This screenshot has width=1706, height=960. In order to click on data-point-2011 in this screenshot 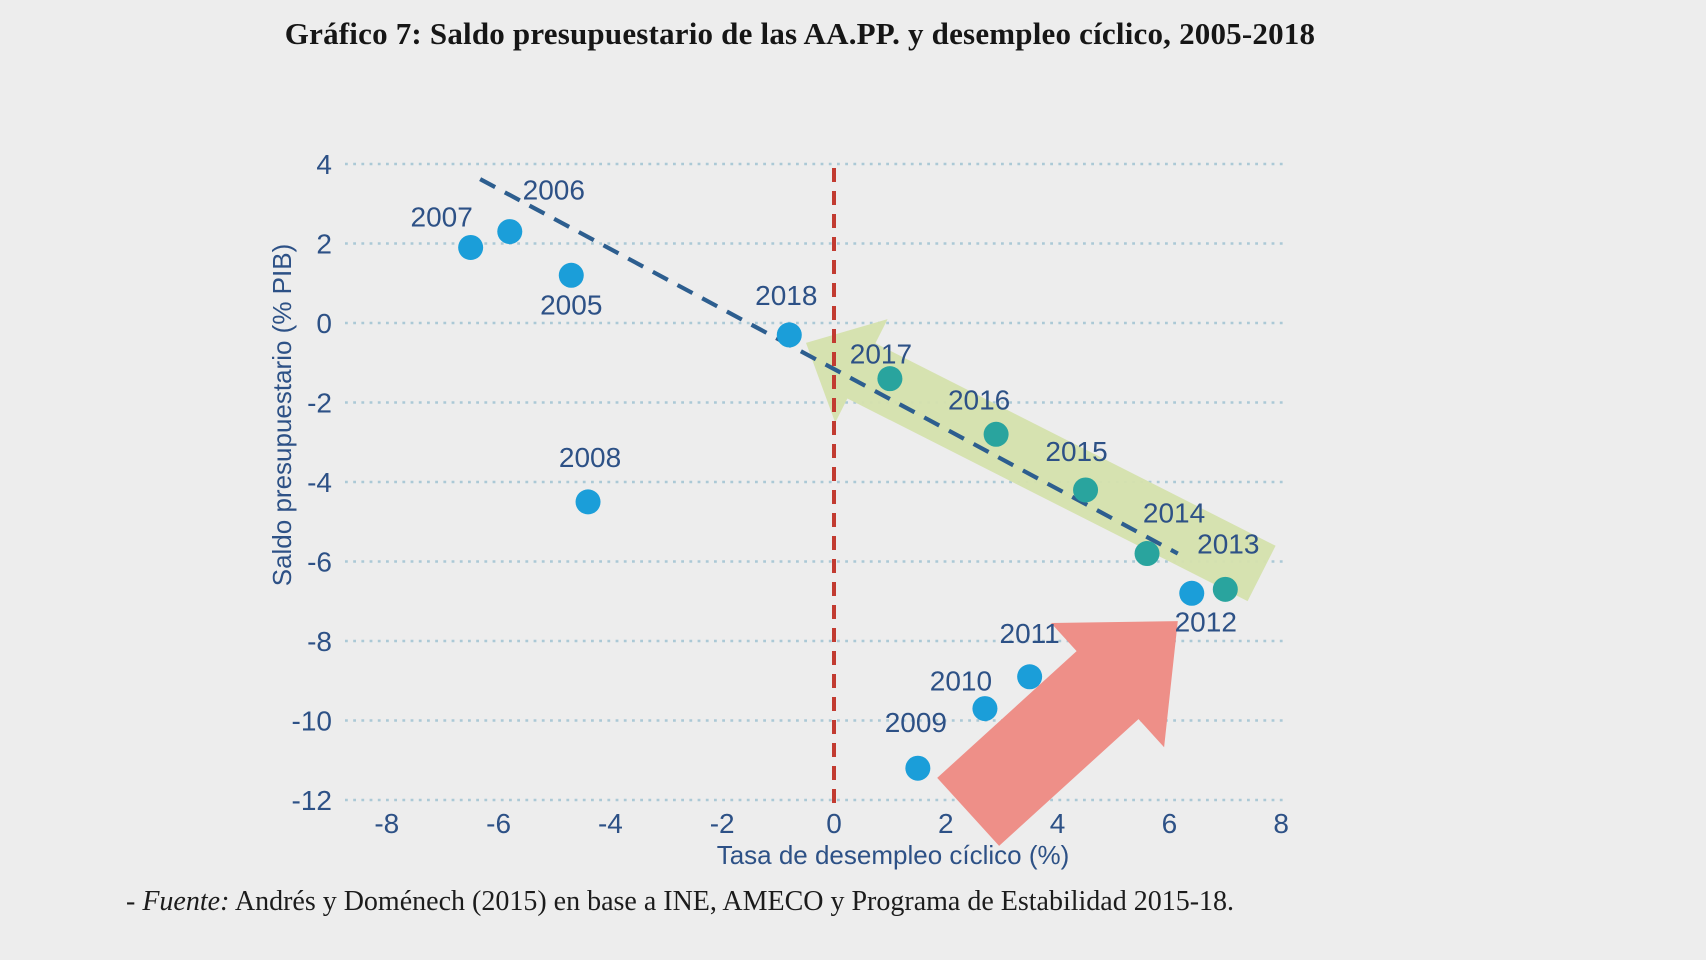, I will do `click(1030, 677)`.